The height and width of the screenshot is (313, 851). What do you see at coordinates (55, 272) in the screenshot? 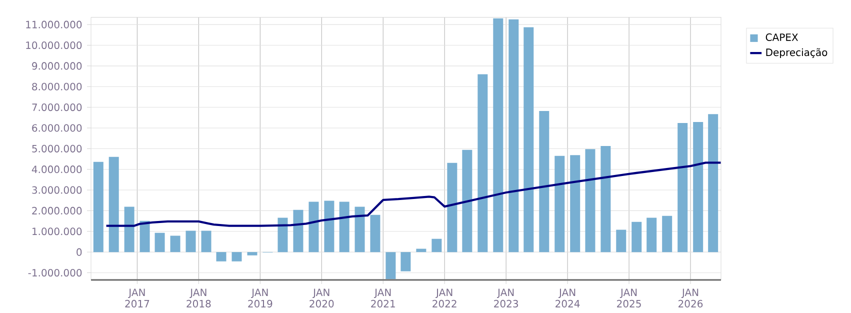
I see `y-tick-label: -1.000.000` at bounding box center [55, 272].